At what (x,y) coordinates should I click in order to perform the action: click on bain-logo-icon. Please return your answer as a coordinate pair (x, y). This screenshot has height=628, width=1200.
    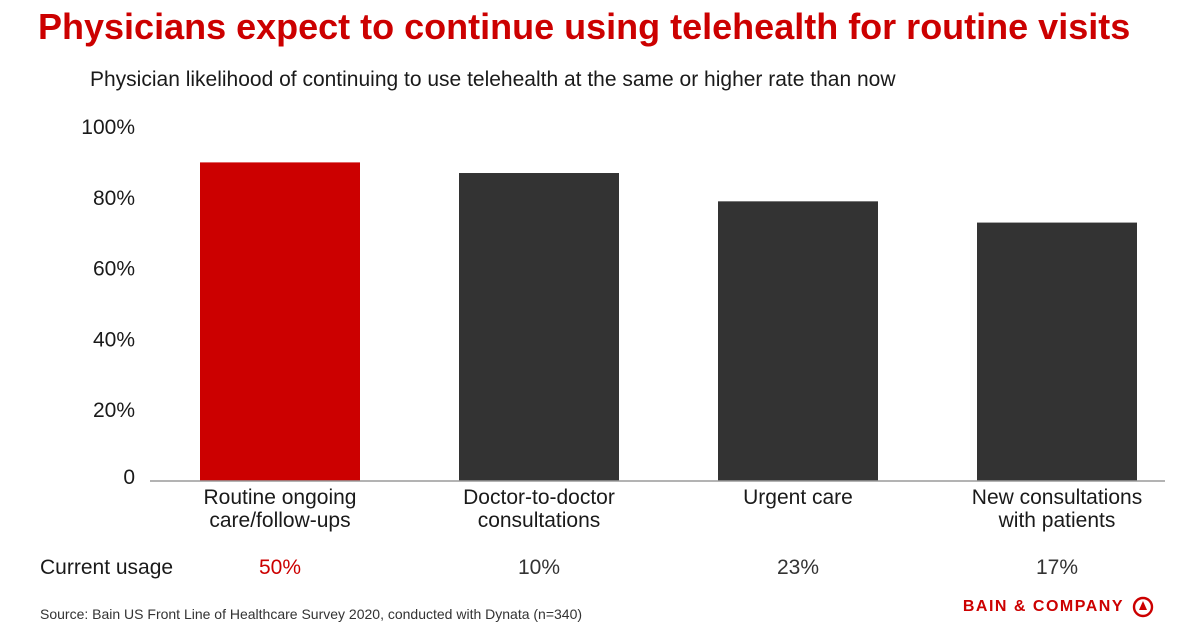
    Looking at the image, I should click on (1143, 607).